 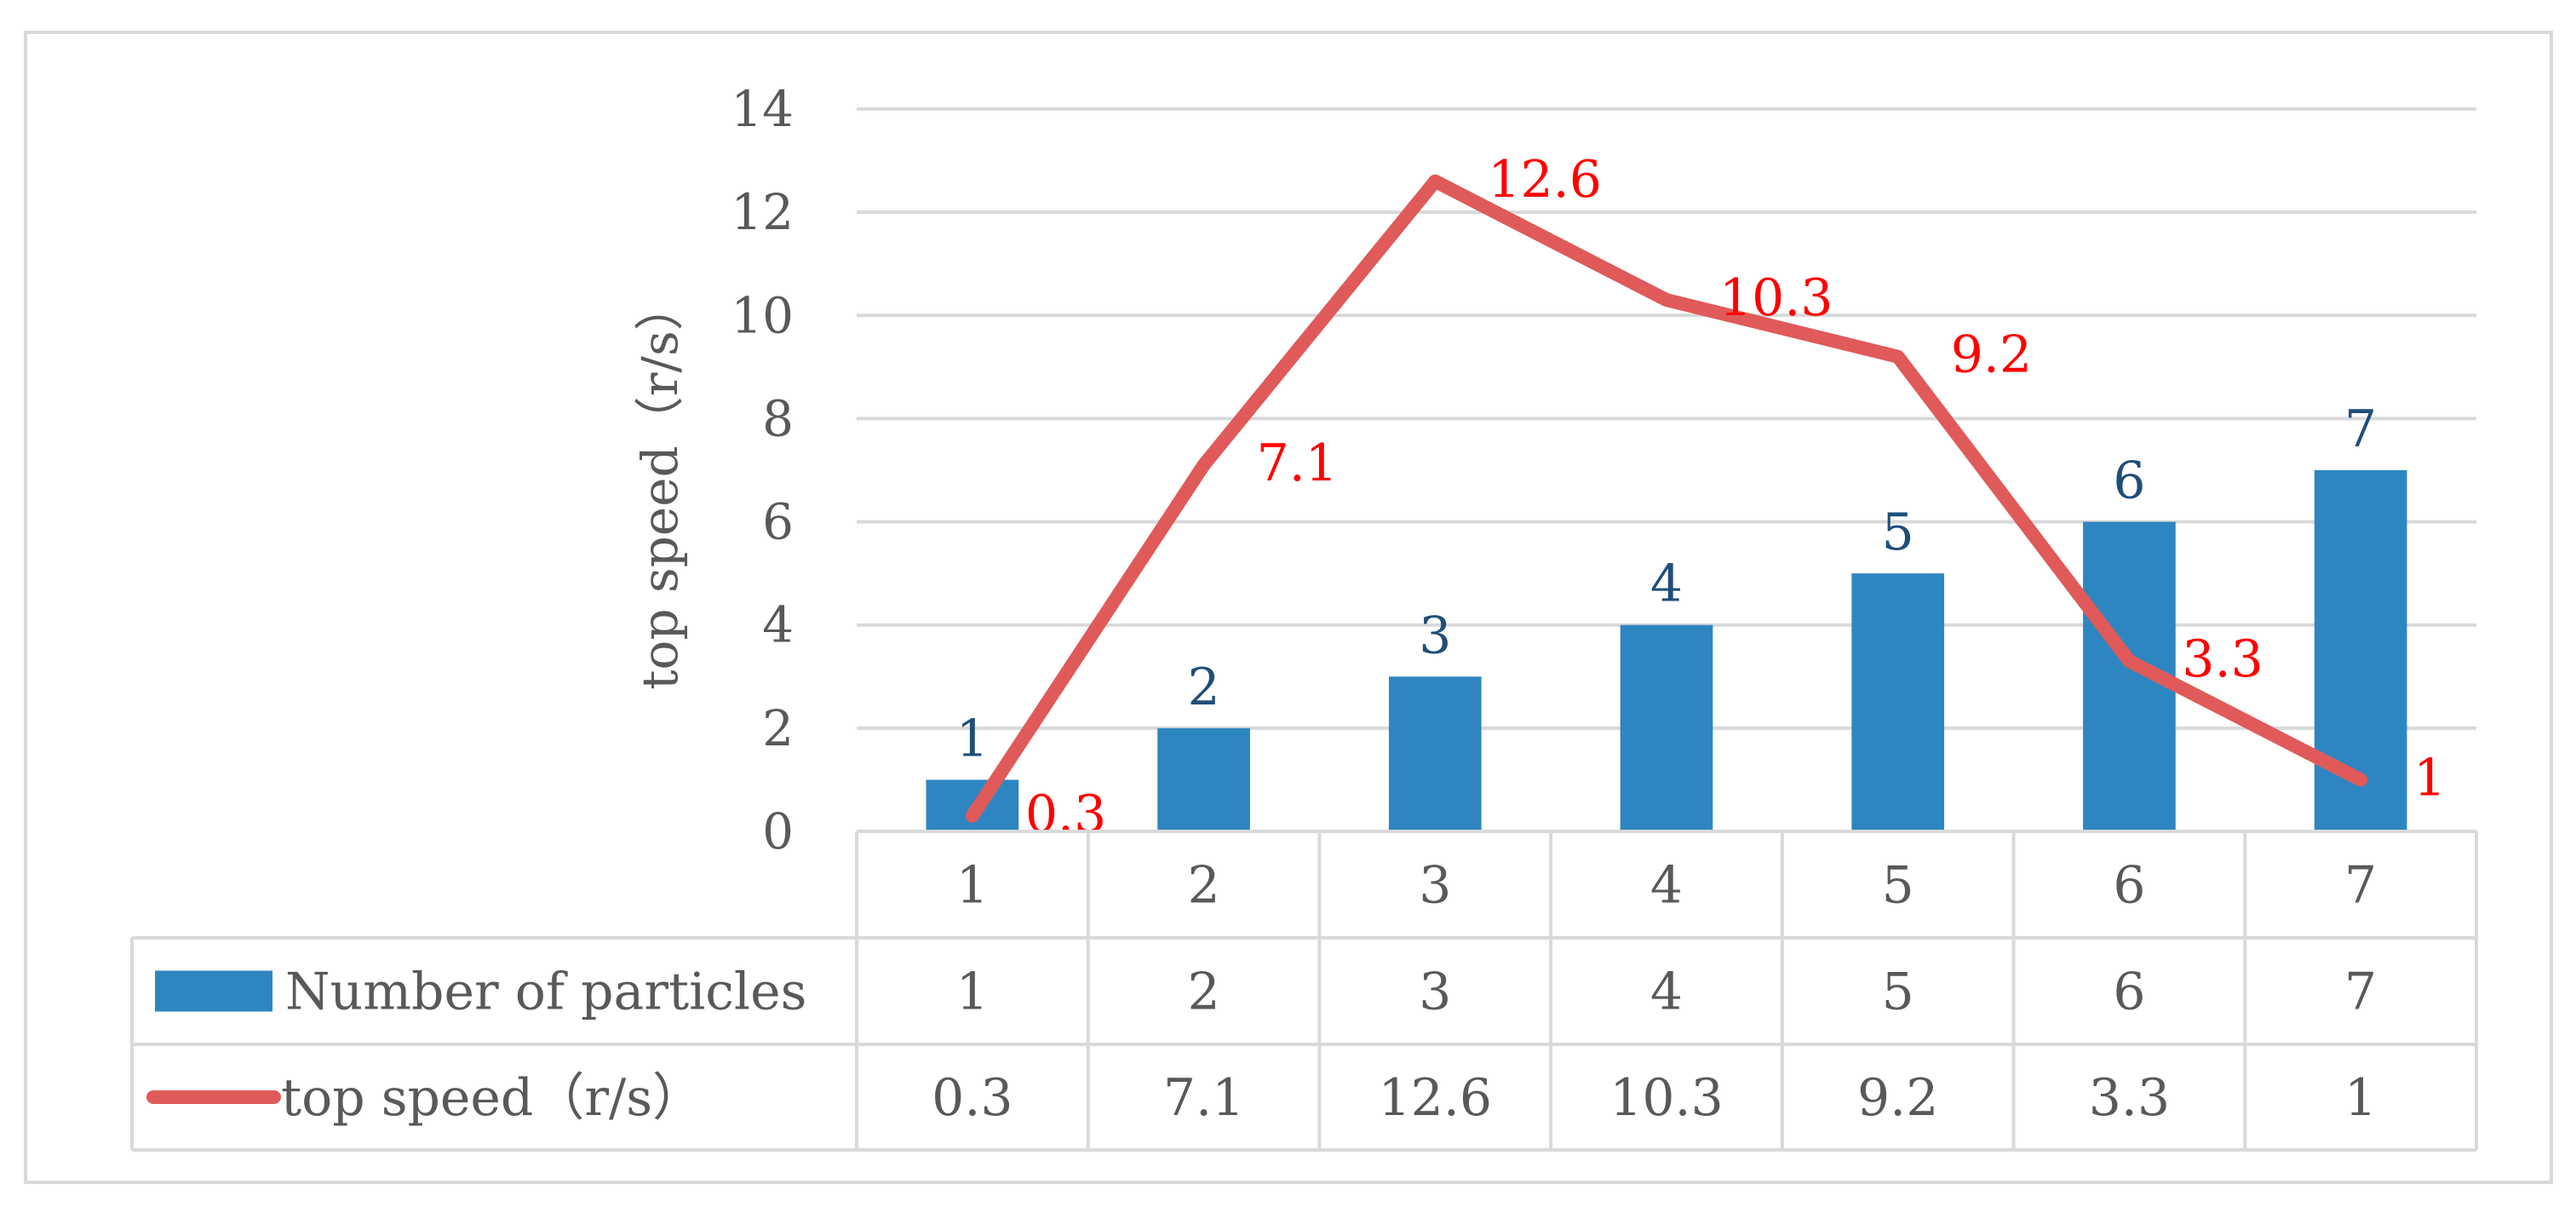 What do you see at coordinates (778, 728) in the screenshot?
I see `y-tick-label: 2` at bounding box center [778, 728].